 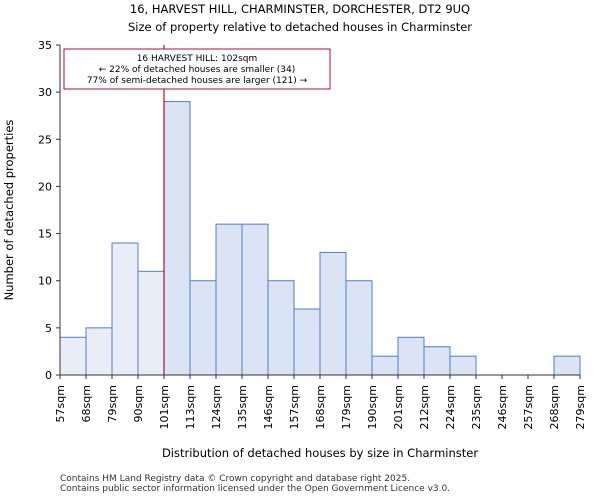 I want to click on bar-135sqm, so click(x=255, y=299).